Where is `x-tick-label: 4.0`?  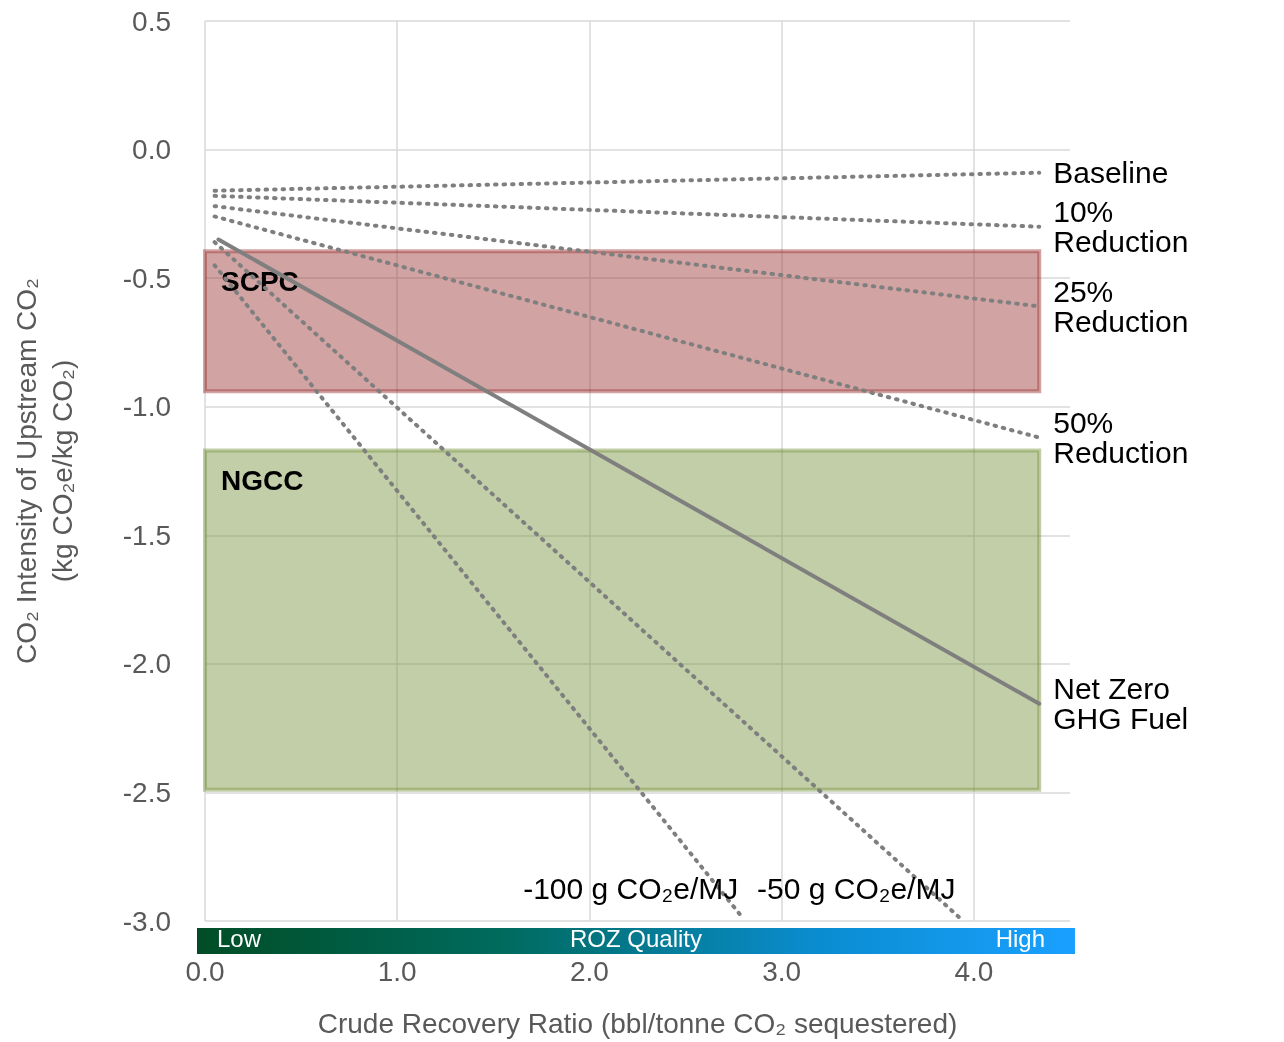
x-tick-label: 4.0 is located at coordinates (974, 971).